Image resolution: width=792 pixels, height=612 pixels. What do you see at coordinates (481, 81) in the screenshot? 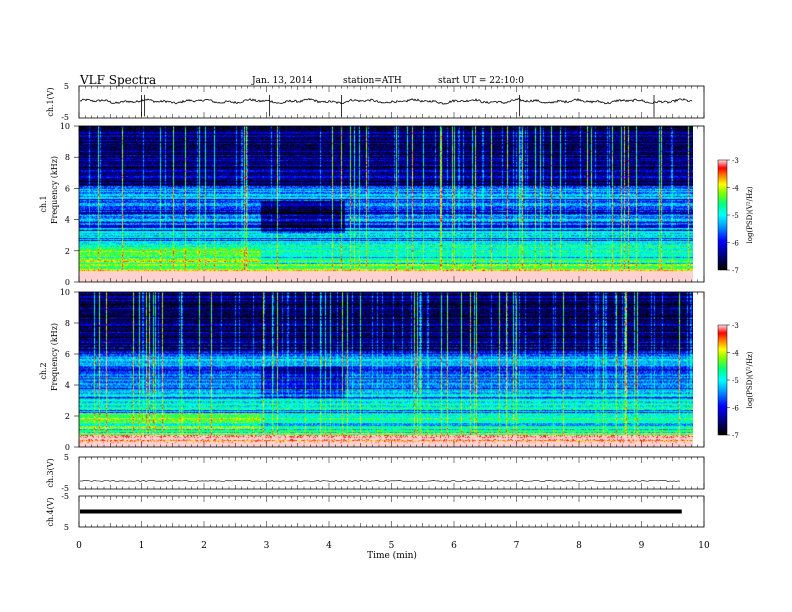
I see `start-time-label: start UT = 22:10:0` at bounding box center [481, 81].